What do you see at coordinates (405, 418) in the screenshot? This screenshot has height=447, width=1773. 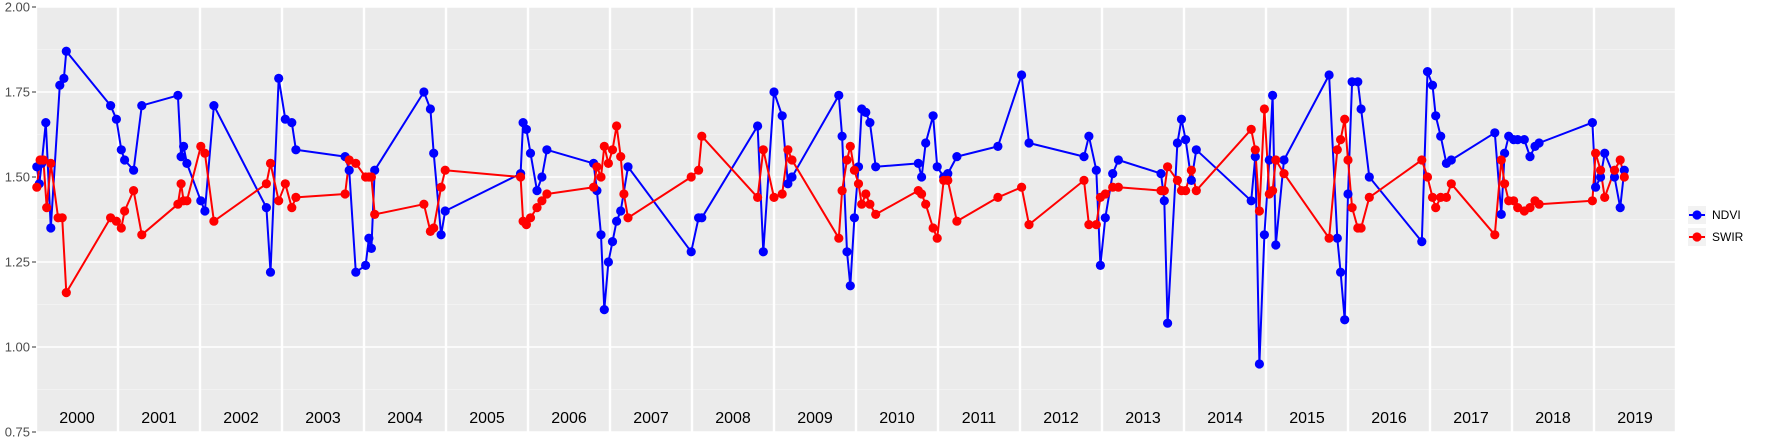 I see `year-label: 2004` at bounding box center [405, 418].